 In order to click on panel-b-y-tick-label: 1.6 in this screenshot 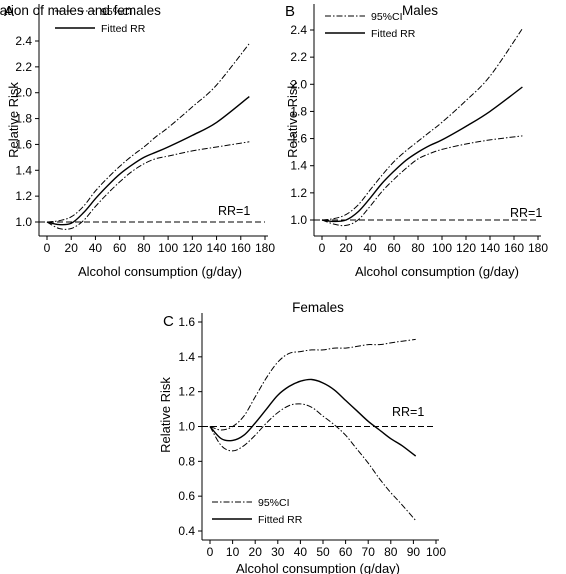, I will do `click(298, 139)`.